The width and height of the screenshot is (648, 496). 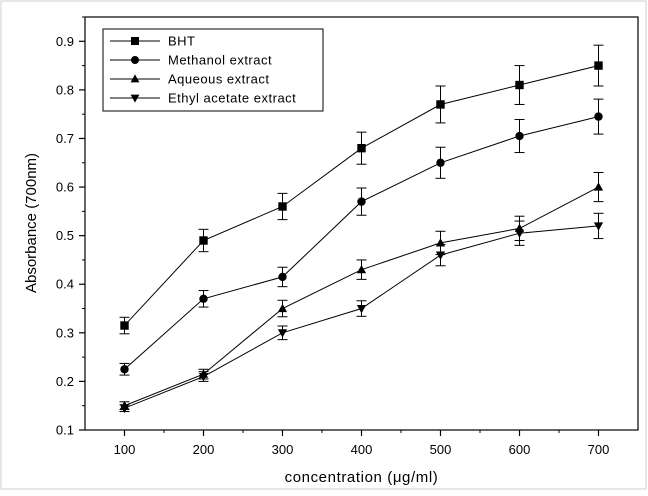 I want to click on x-tick-label: 100, so click(x=125, y=449).